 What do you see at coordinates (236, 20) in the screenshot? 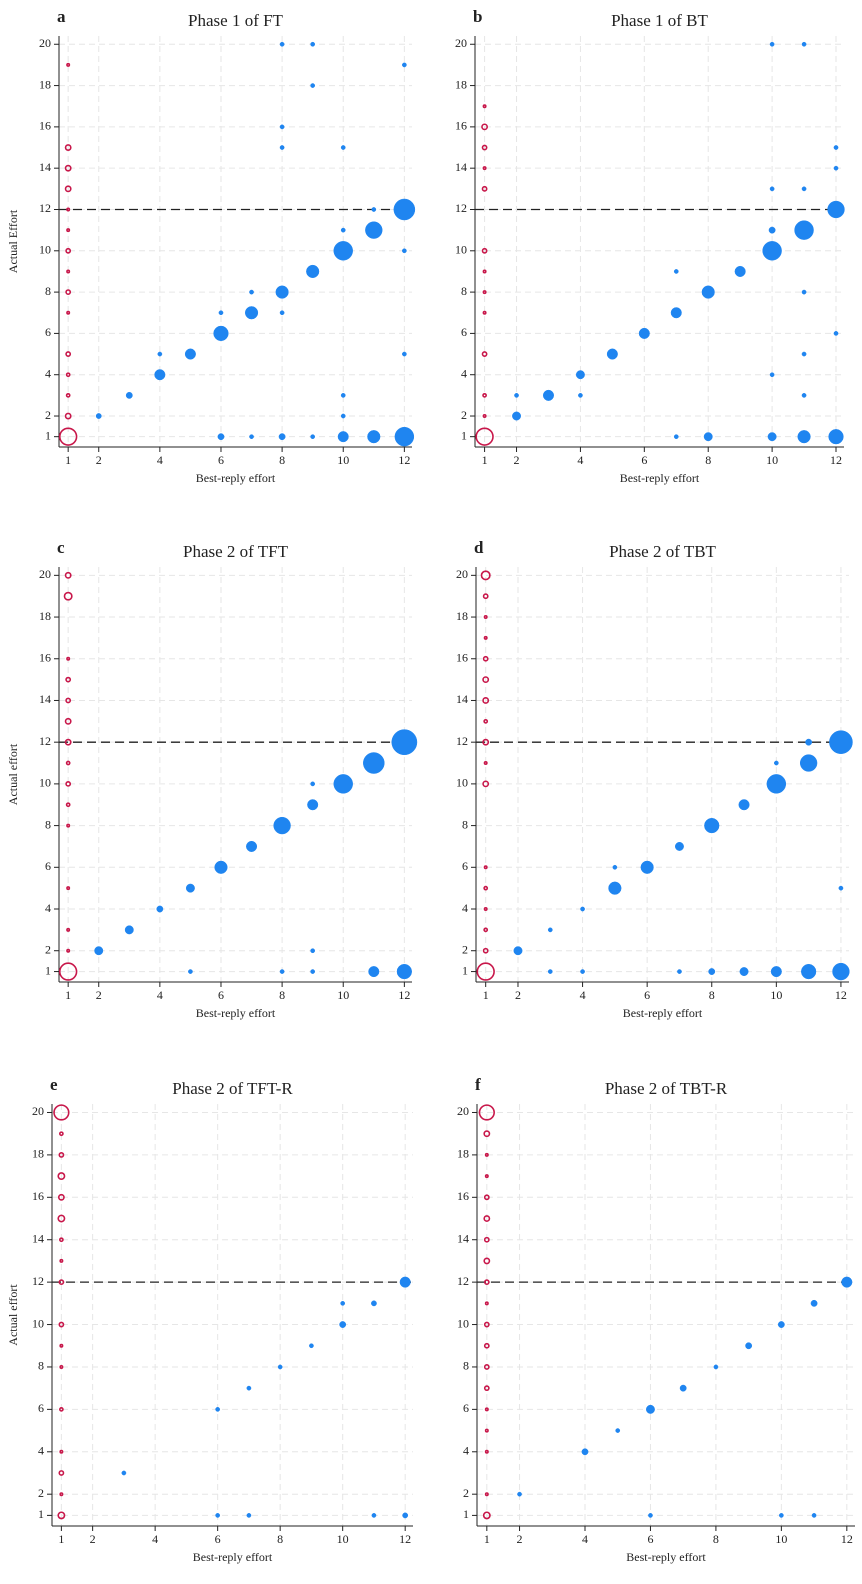
I see `chart-title: Phase 1 of FT` at bounding box center [236, 20].